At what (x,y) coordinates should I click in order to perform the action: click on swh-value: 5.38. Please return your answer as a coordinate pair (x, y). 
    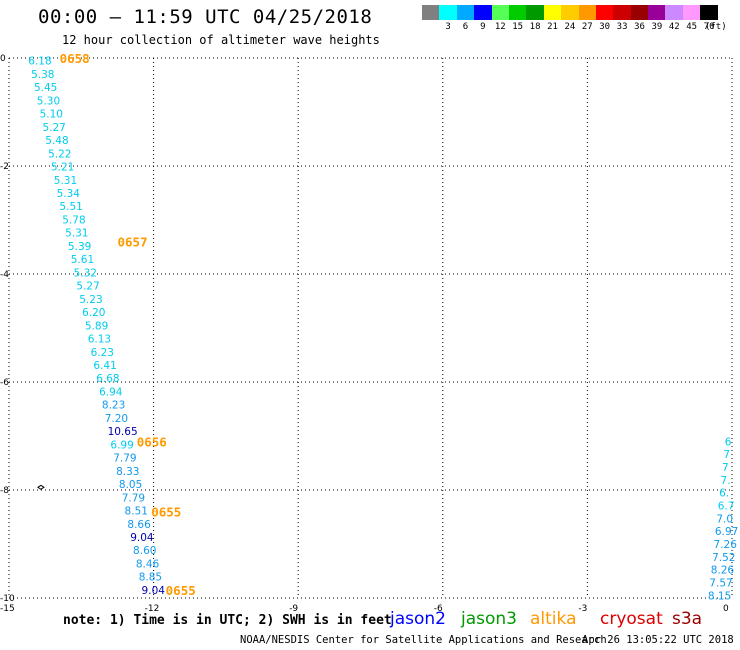
    Looking at the image, I should click on (42, 75).